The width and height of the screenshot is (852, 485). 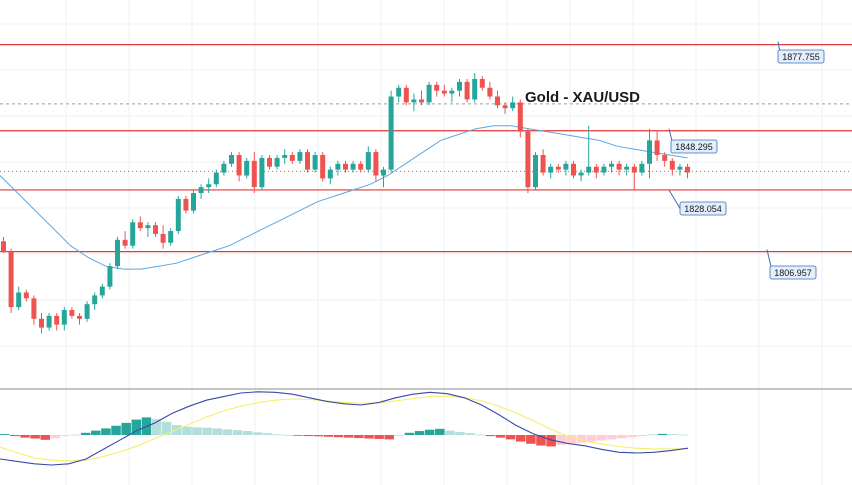 I want to click on level-label-box, so click(x=801, y=56).